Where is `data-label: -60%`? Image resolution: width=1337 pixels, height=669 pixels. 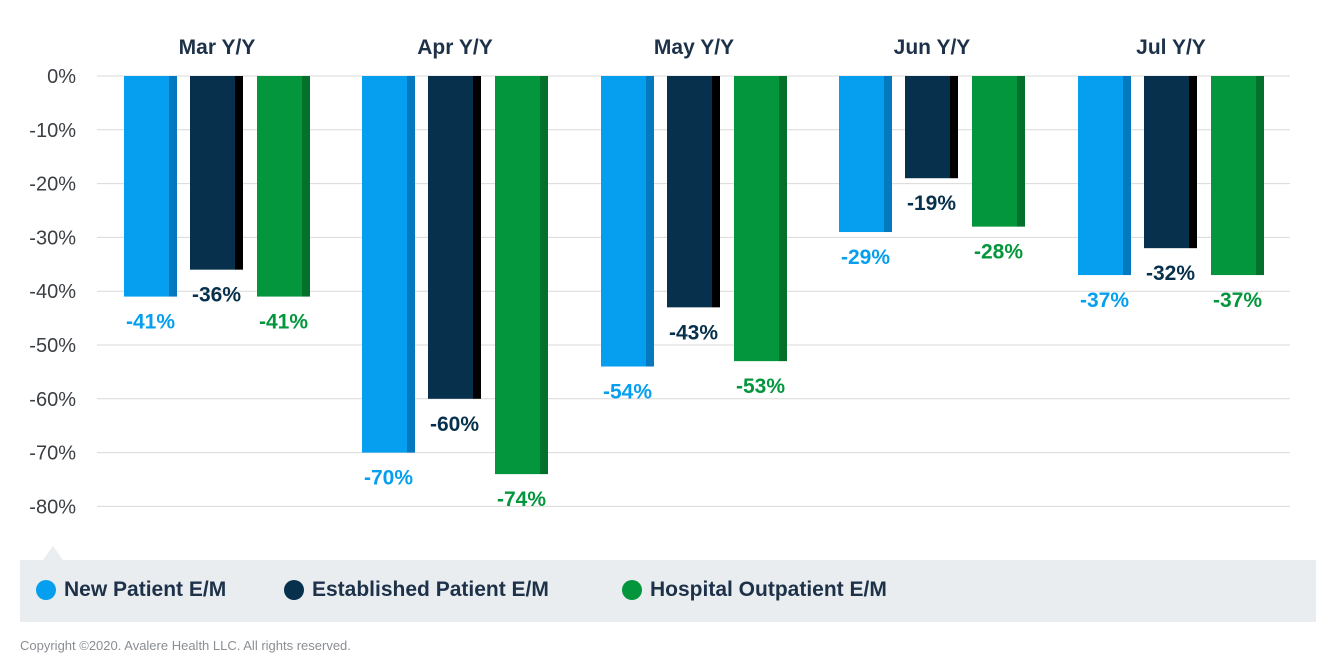
data-label: -60% is located at coordinates (454, 424).